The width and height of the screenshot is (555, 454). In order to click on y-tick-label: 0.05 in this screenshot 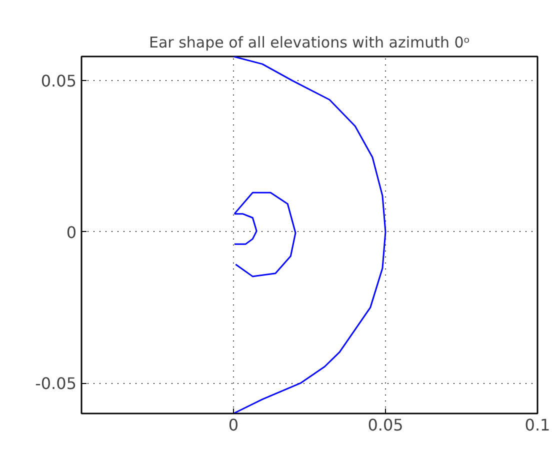, I will do `click(58, 81)`.